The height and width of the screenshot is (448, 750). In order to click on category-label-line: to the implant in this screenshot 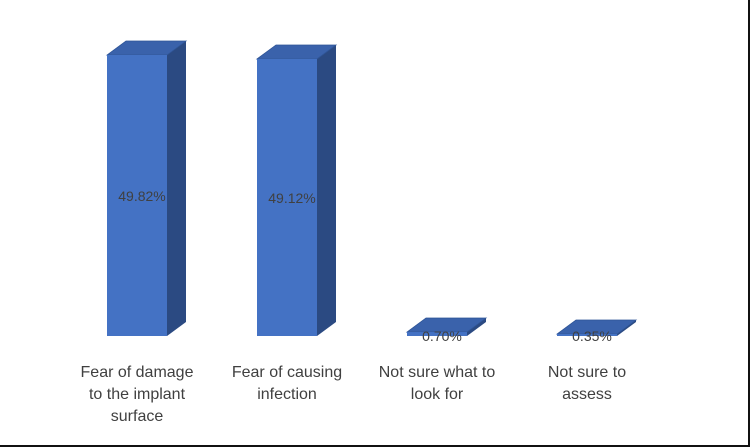, I will do `click(137, 394)`.